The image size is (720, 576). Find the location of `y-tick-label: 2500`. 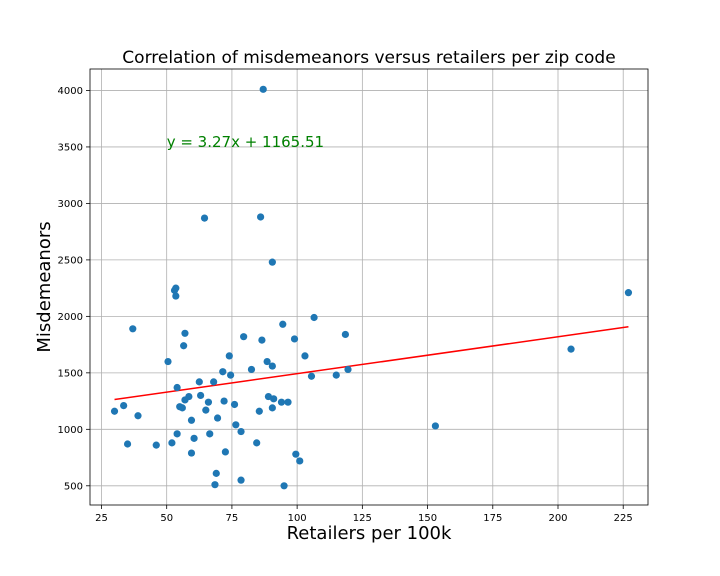

y-tick-label: 2500 is located at coordinates (70, 260).